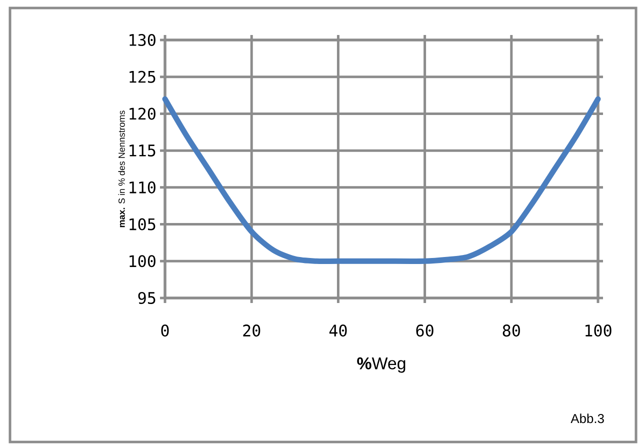 The height and width of the screenshot is (445, 638). What do you see at coordinates (587, 419) in the screenshot?
I see `caption: Abb.3` at bounding box center [587, 419].